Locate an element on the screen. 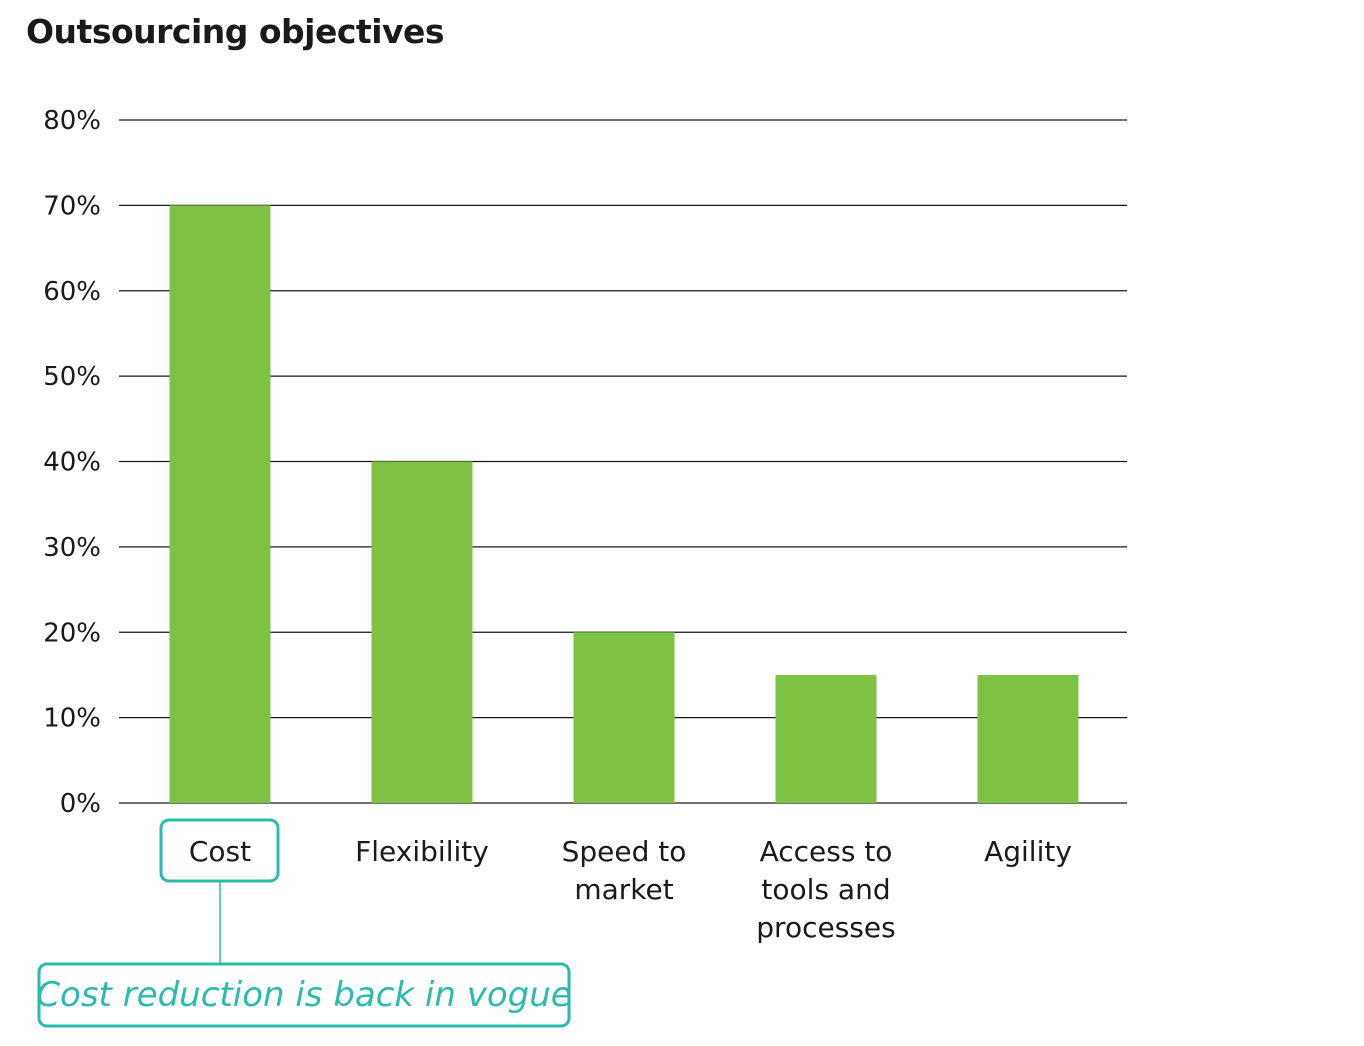  x-category-label: Agility is located at coordinates (1028, 851).